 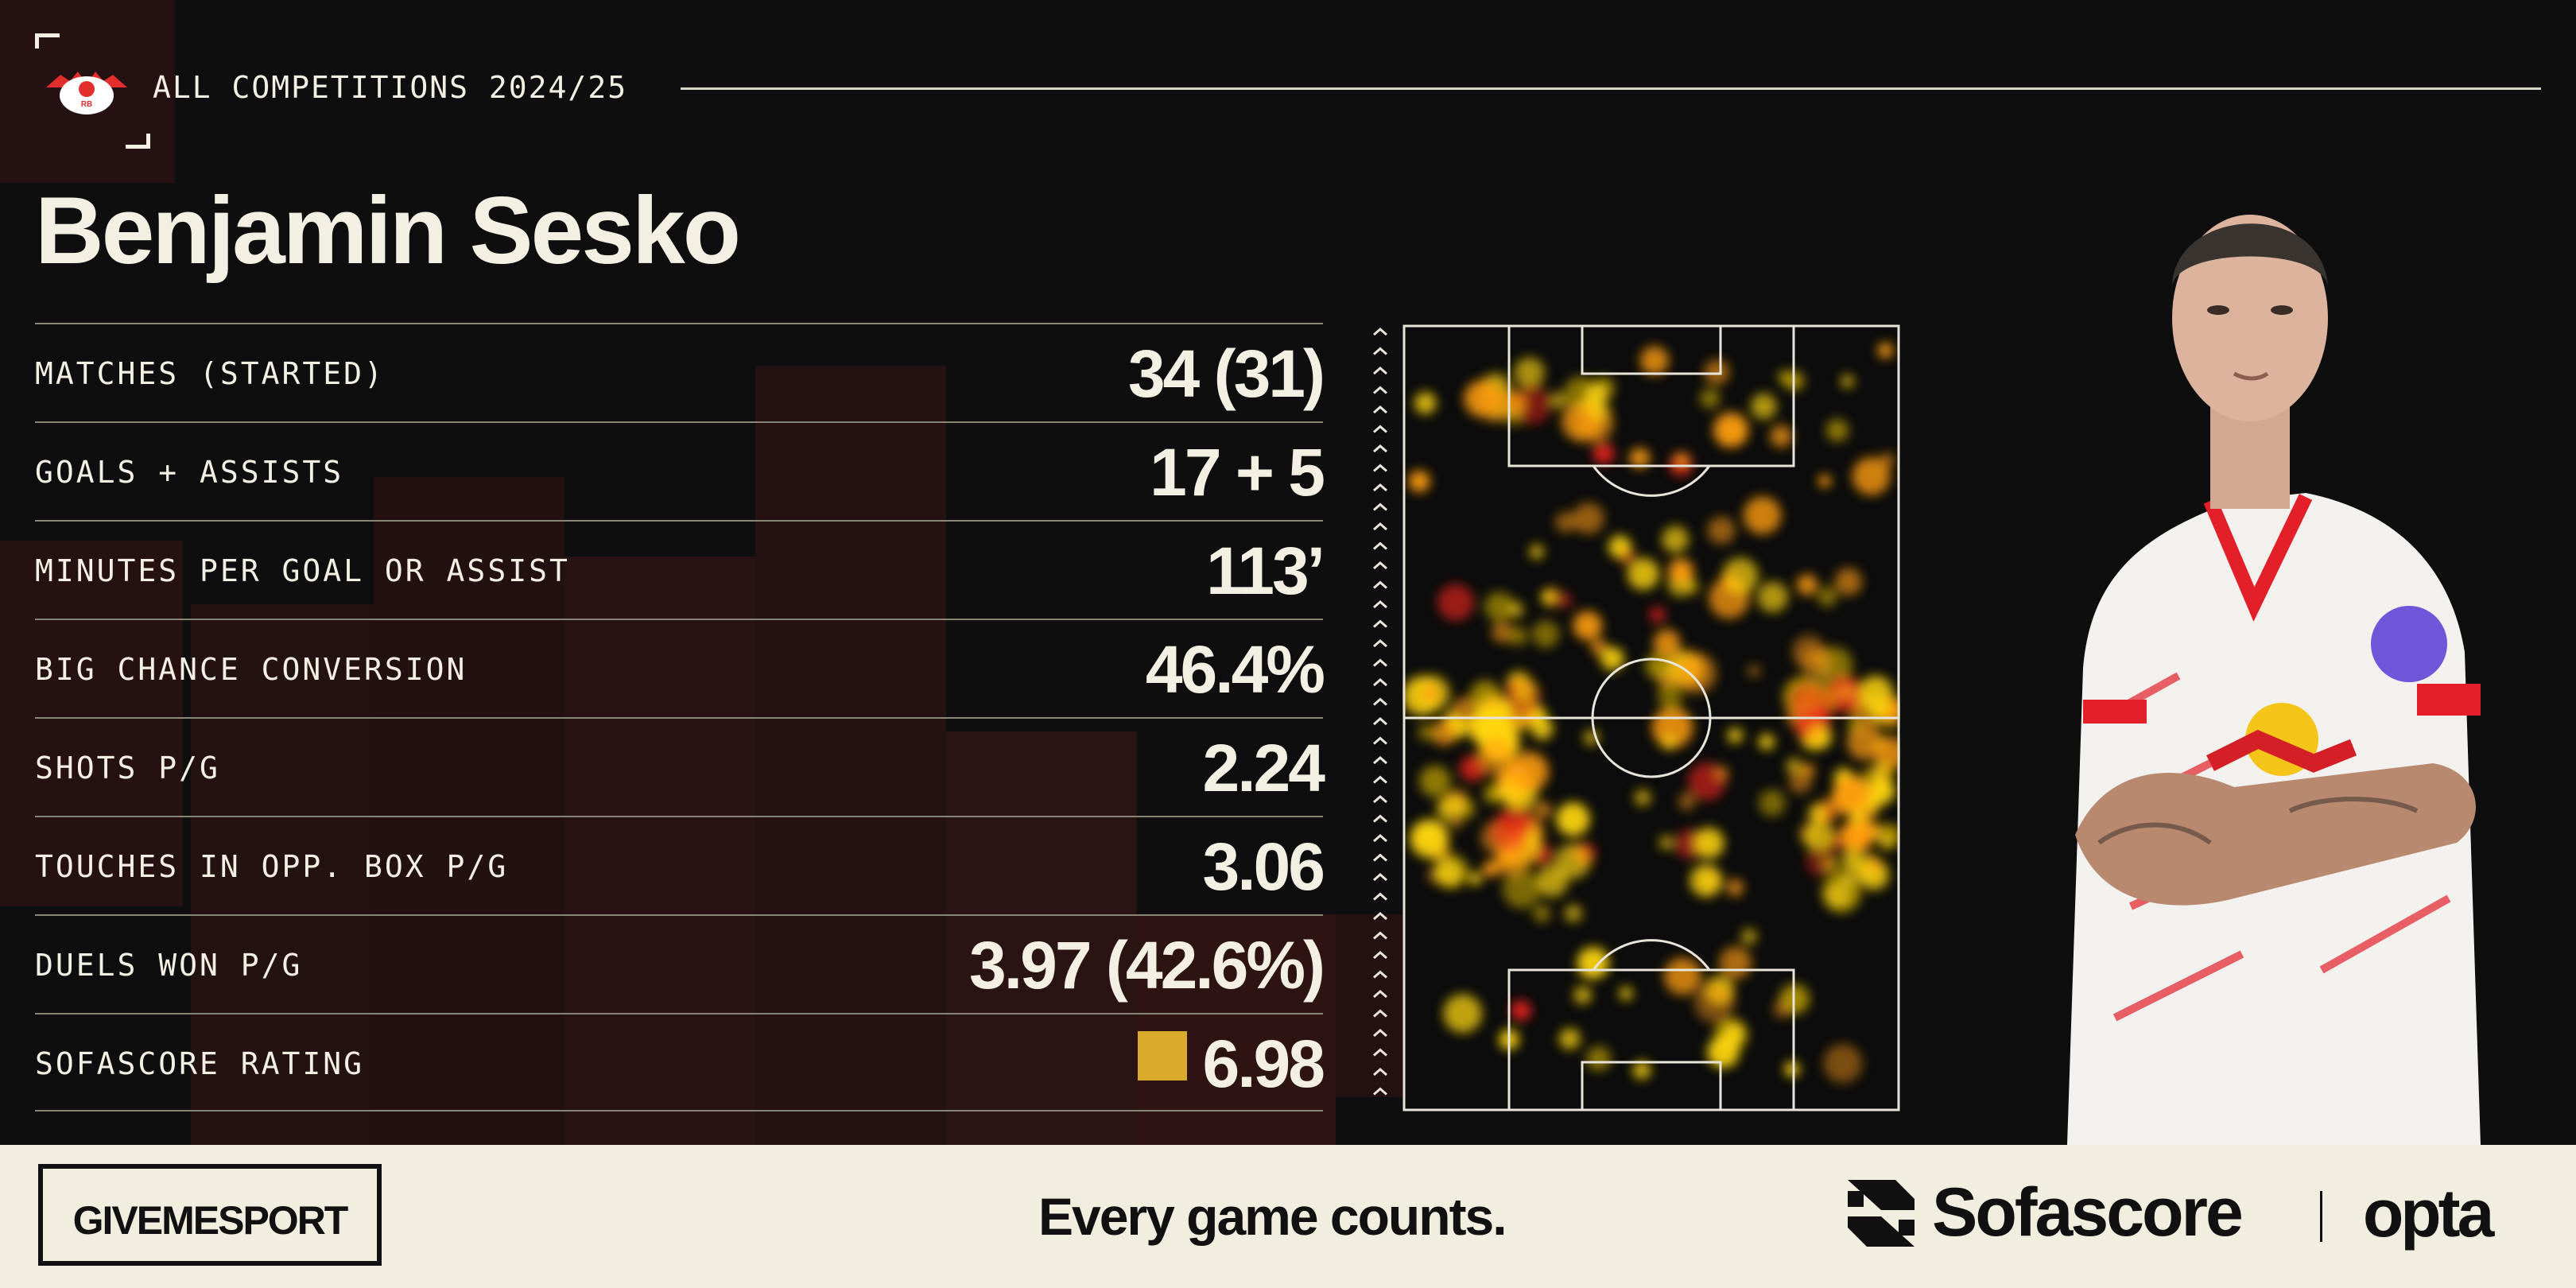 What do you see at coordinates (1235, 669) in the screenshot?
I see `stat-value: 46.4%` at bounding box center [1235, 669].